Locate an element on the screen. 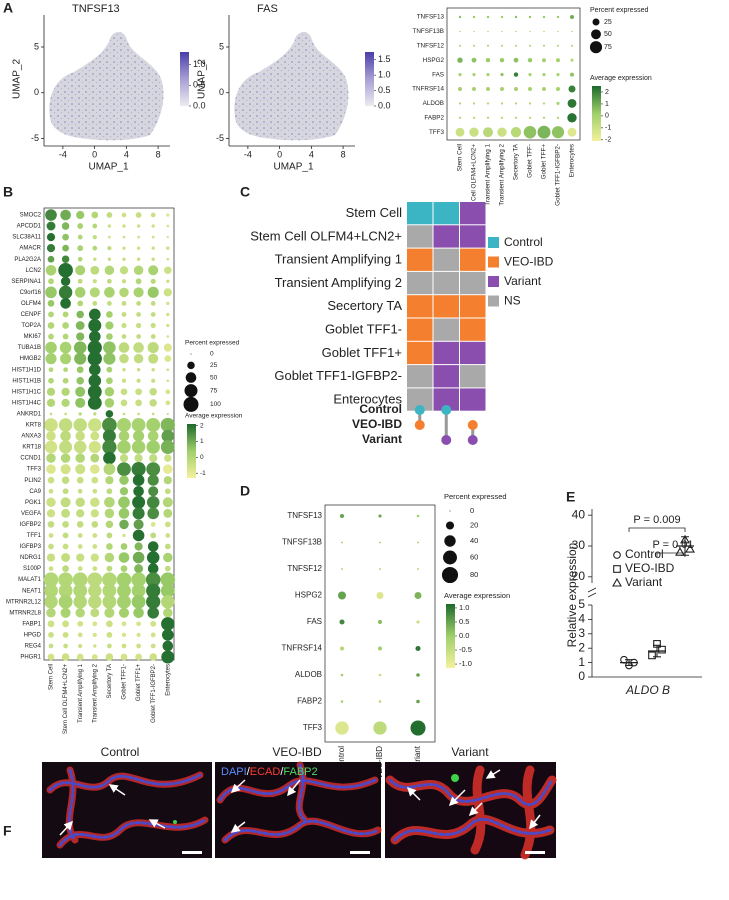 The height and width of the screenshot is (900, 729). gene-label: AMACR is located at coordinates (30, 249).